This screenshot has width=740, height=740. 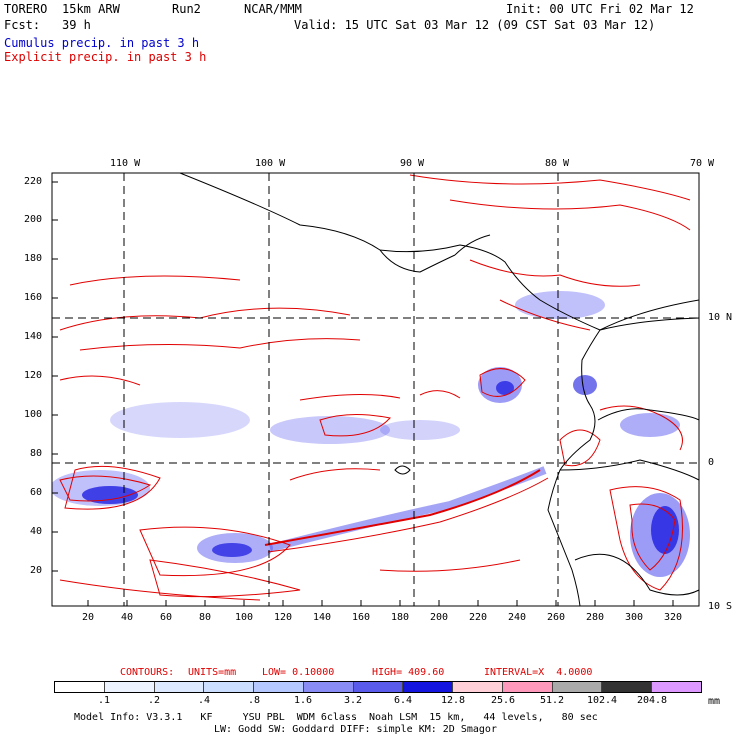 What do you see at coordinates (403, 700) in the screenshot?
I see `colorbar-label-6-4: 6.4` at bounding box center [403, 700].